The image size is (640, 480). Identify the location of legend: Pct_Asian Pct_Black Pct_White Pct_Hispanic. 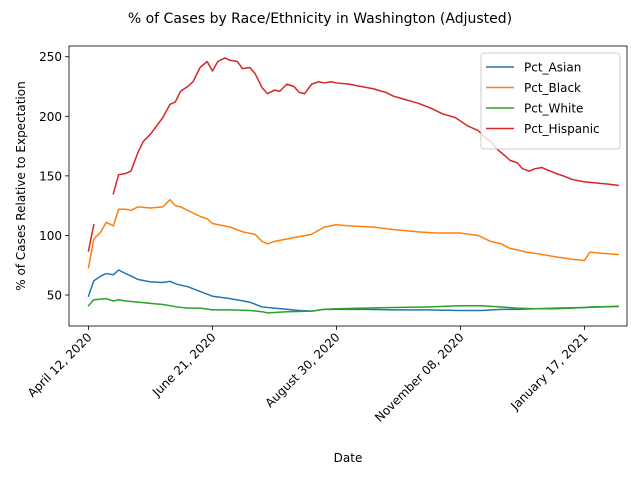
(550, 101).